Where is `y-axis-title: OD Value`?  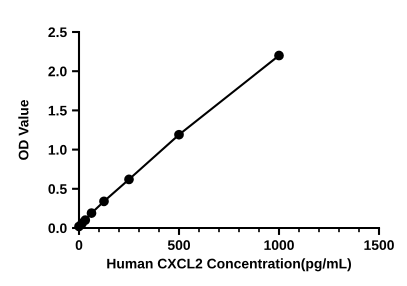
y-axis-title: OD Value is located at coordinates (23, 130).